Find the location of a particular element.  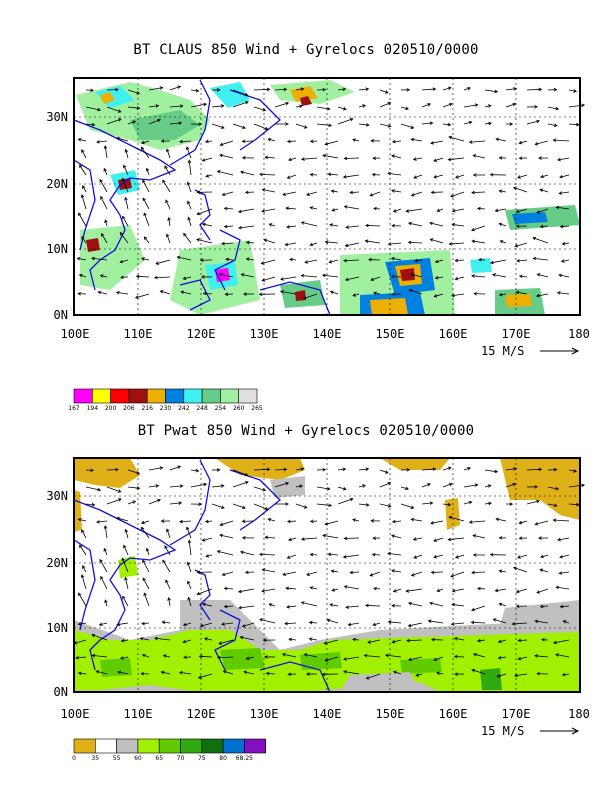

colorbar-label: 70 is located at coordinates (181, 758).